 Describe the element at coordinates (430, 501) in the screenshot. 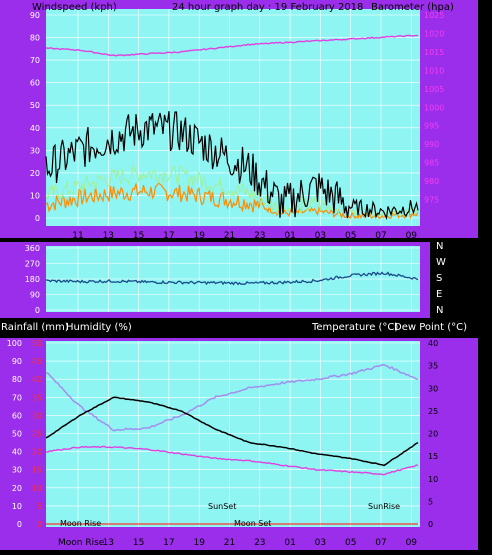

I see `temp-y-tick: 5` at that location.